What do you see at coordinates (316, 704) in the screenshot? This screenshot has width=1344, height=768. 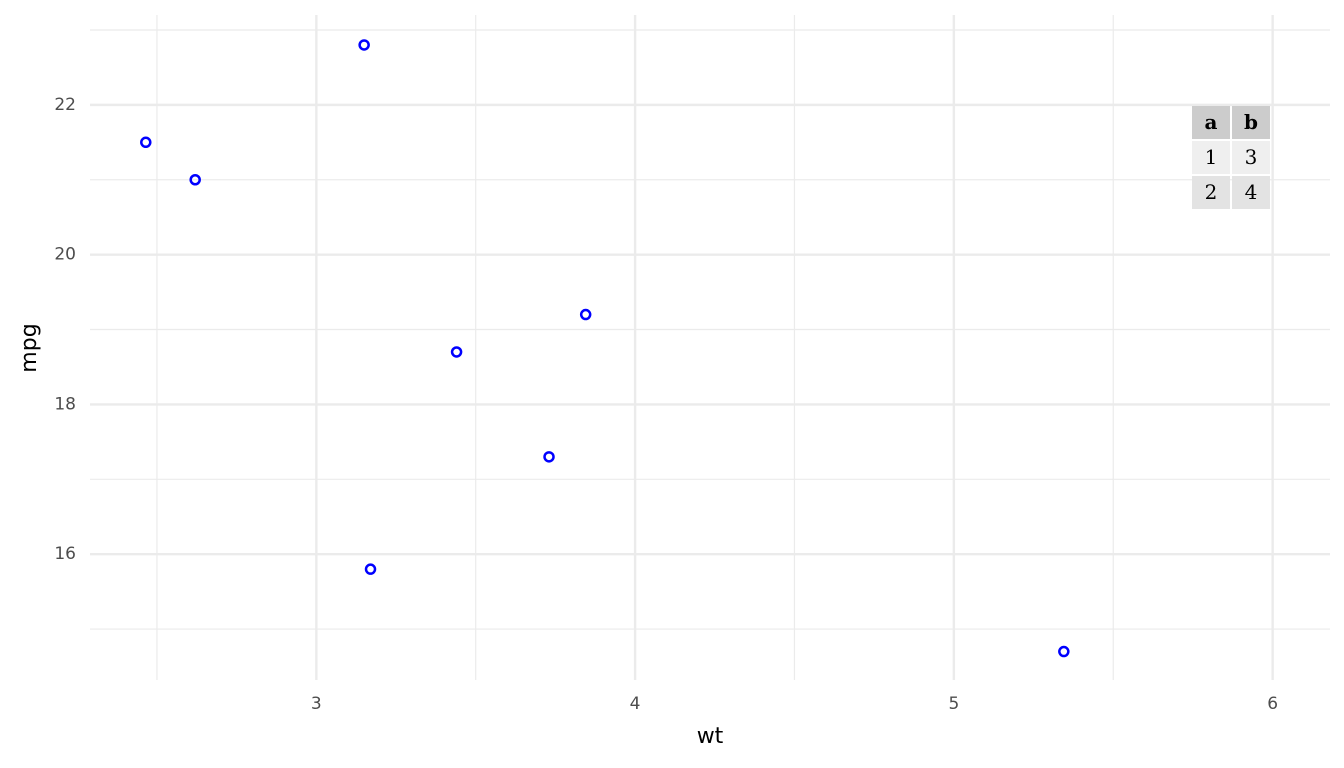 I see `x-tick-label: 3` at bounding box center [316, 704].